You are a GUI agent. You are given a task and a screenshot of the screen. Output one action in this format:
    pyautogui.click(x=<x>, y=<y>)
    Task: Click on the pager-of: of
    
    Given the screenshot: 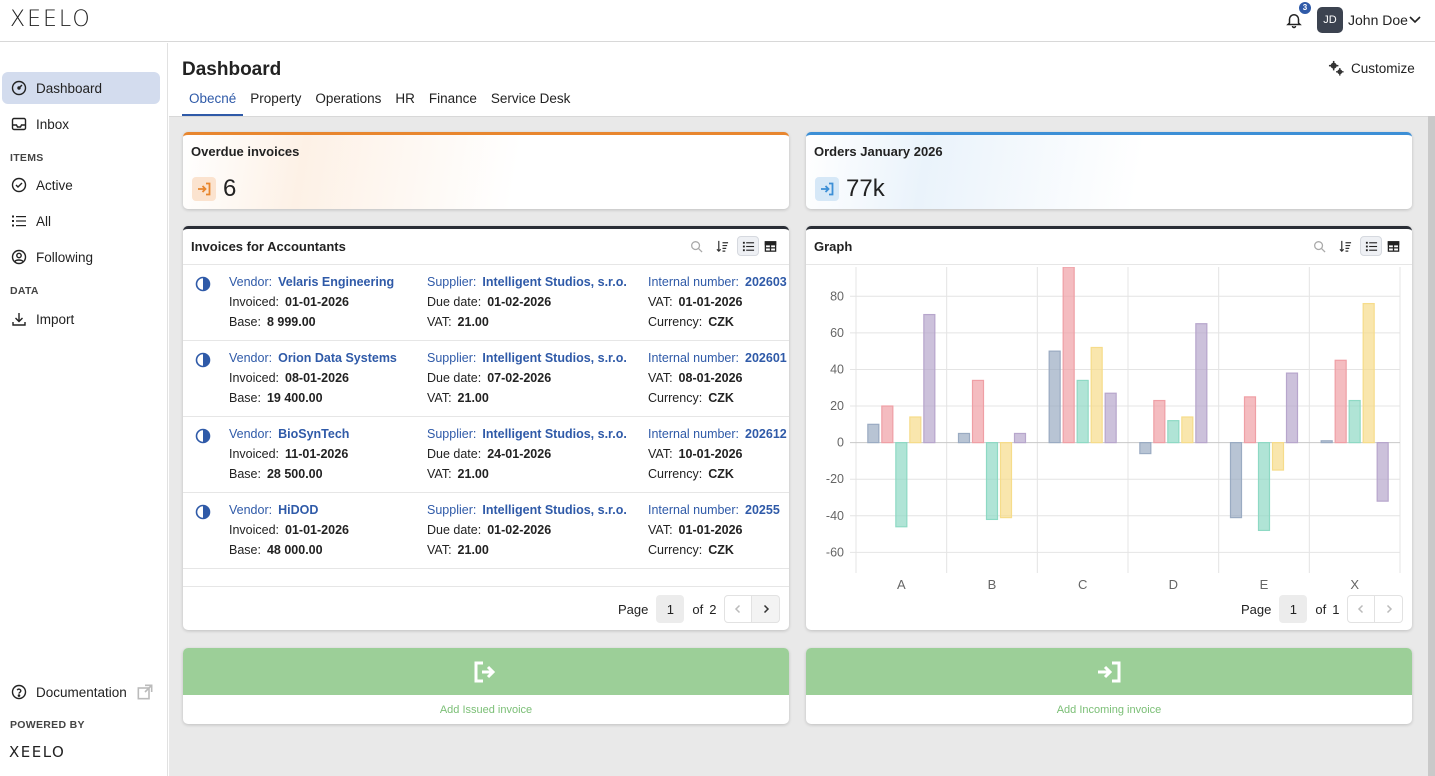 What is the action you would take?
    pyautogui.click(x=698, y=609)
    